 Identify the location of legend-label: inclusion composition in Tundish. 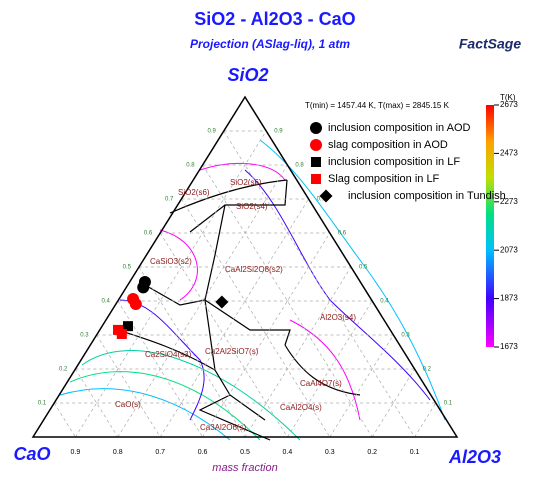
(427, 196).